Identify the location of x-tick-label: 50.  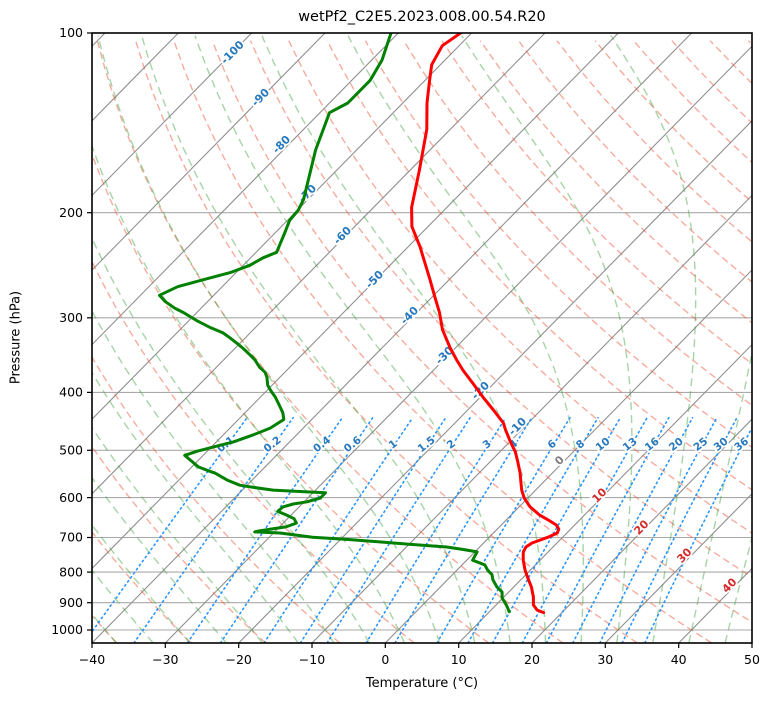
(752, 659).